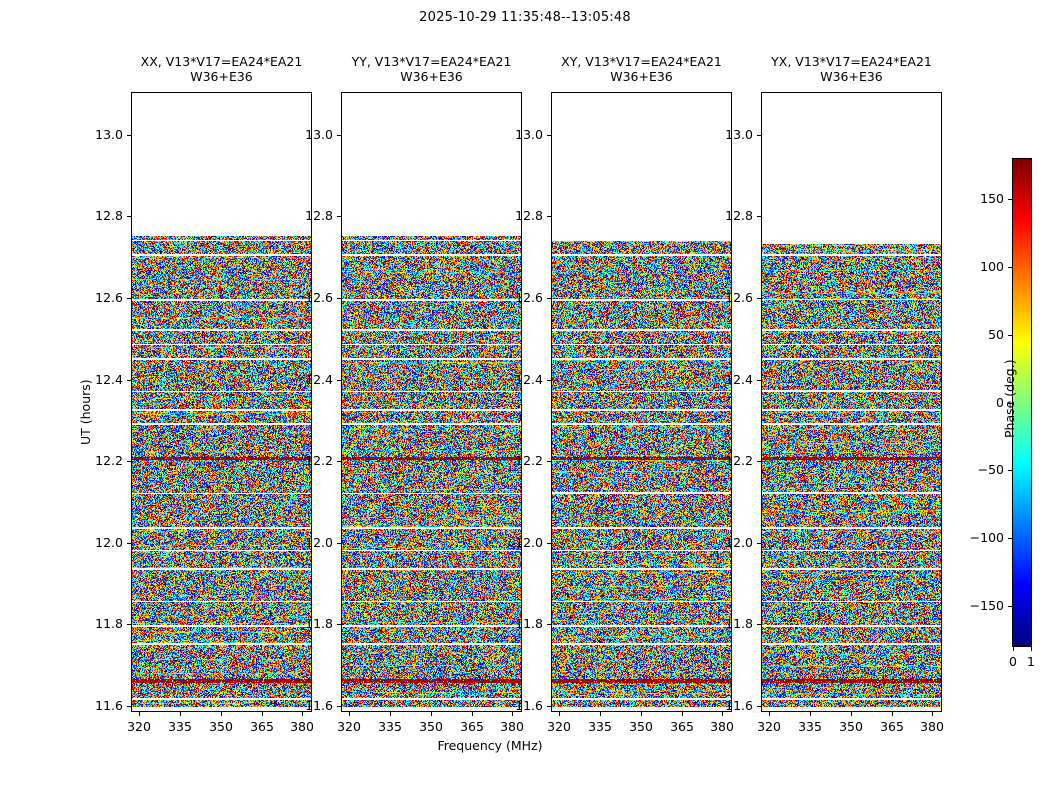  I want to click on panel-title-line1: XX, V13*V17=EA24*EA21, so click(221, 61).